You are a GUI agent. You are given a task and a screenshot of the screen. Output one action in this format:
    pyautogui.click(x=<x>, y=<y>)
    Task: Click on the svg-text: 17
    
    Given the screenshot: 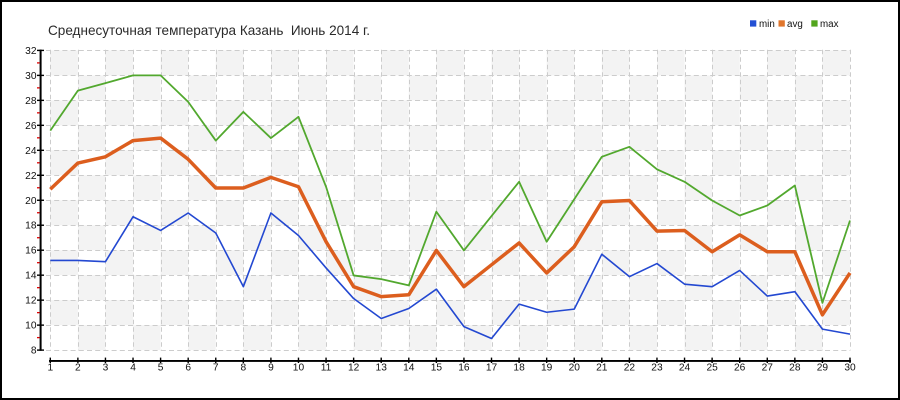 What is the action you would take?
    pyautogui.click(x=492, y=367)
    